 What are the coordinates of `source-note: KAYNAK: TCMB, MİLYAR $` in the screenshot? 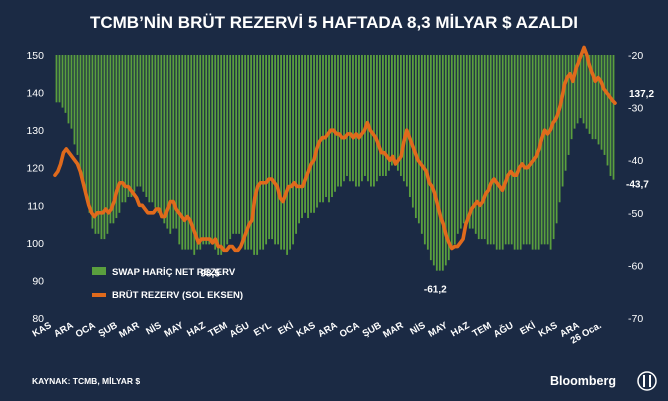 It's located at (86, 381).